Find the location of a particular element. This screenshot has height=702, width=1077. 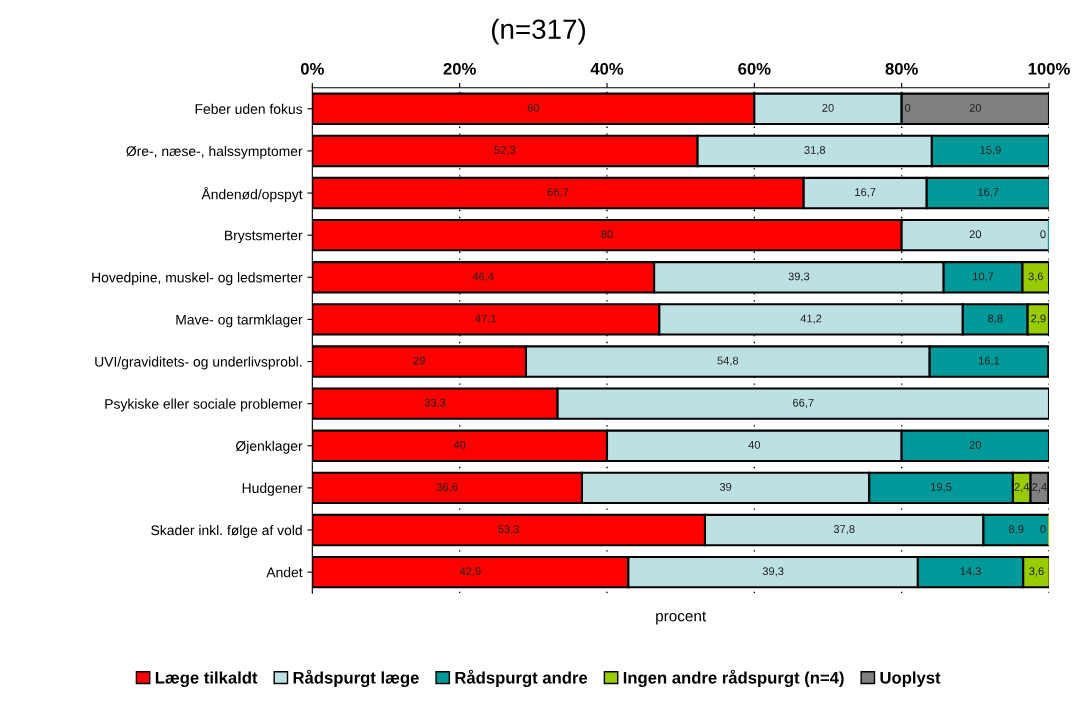

x-tick-label: 40% is located at coordinates (607, 68).